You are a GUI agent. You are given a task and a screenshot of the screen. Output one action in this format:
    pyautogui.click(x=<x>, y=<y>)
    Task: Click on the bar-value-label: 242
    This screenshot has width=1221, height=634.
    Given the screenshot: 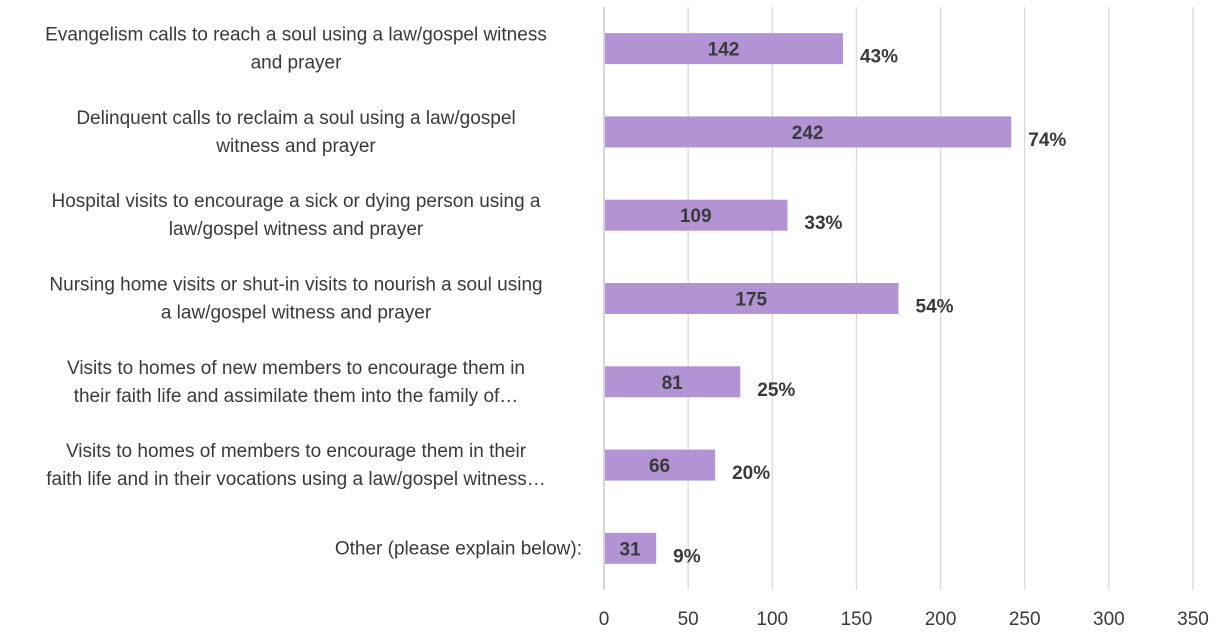 What is the action you would take?
    pyautogui.click(x=808, y=133)
    